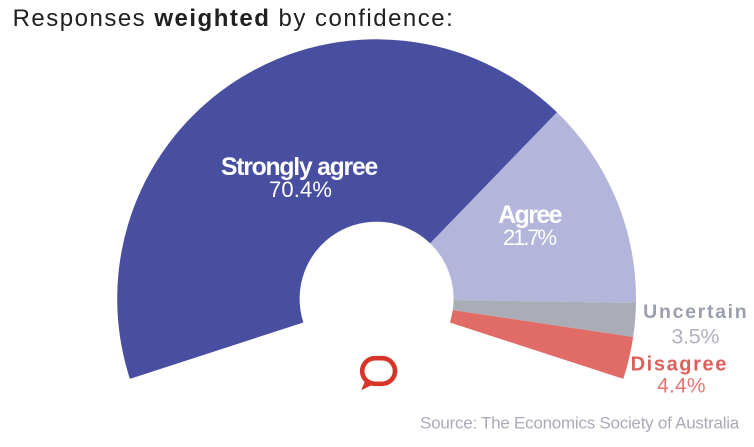 This screenshot has height=447, width=754. What do you see at coordinates (299, 167) in the screenshot?
I see `svg-text: Strongly agree` at bounding box center [299, 167].